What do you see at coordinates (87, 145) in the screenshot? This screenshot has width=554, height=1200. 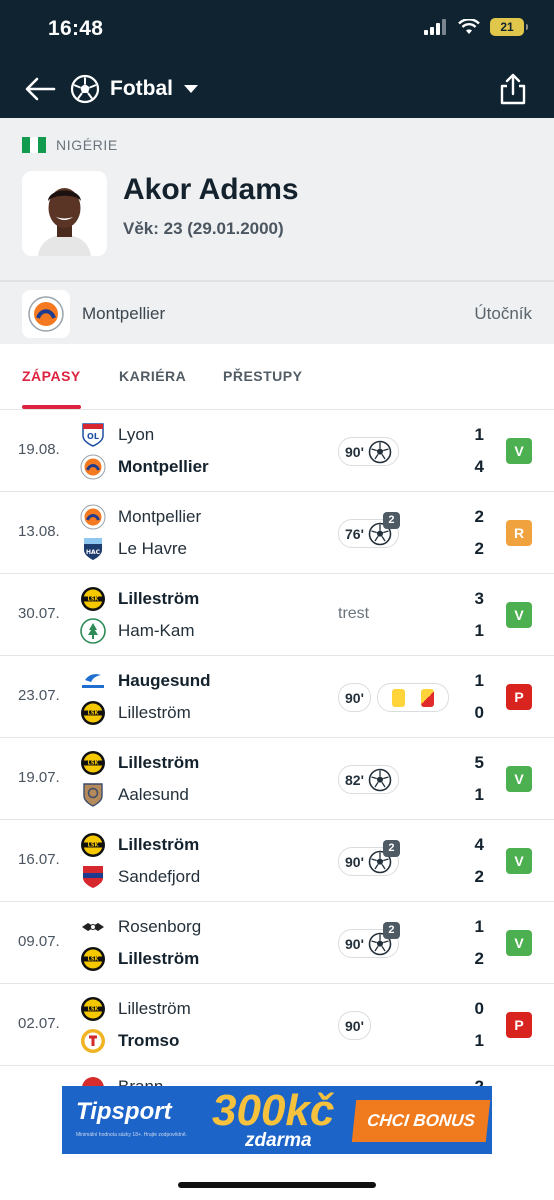 I see `country-name: NIGÉRIE` at bounding box center [87, 145].